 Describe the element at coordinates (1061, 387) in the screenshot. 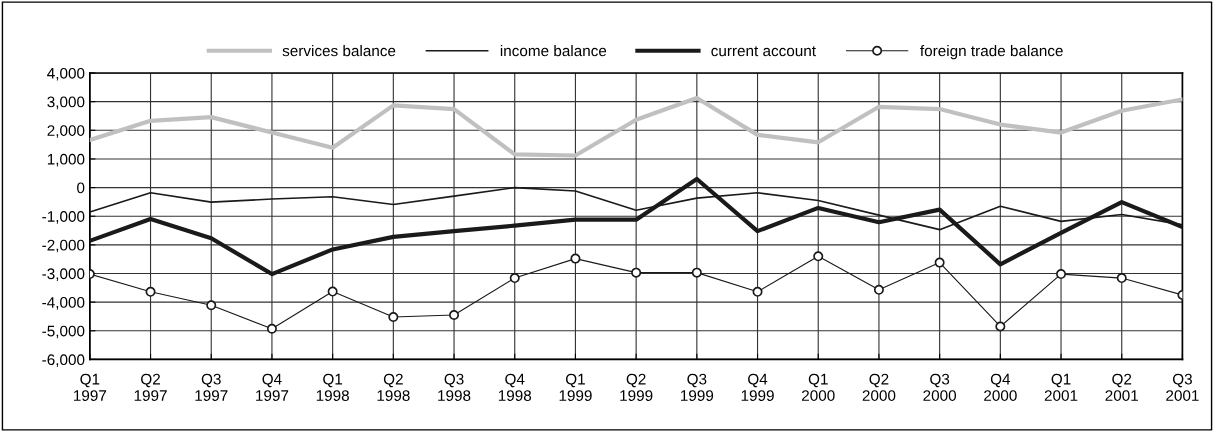

I see `x-tick-label: Q1 2001` at that location.